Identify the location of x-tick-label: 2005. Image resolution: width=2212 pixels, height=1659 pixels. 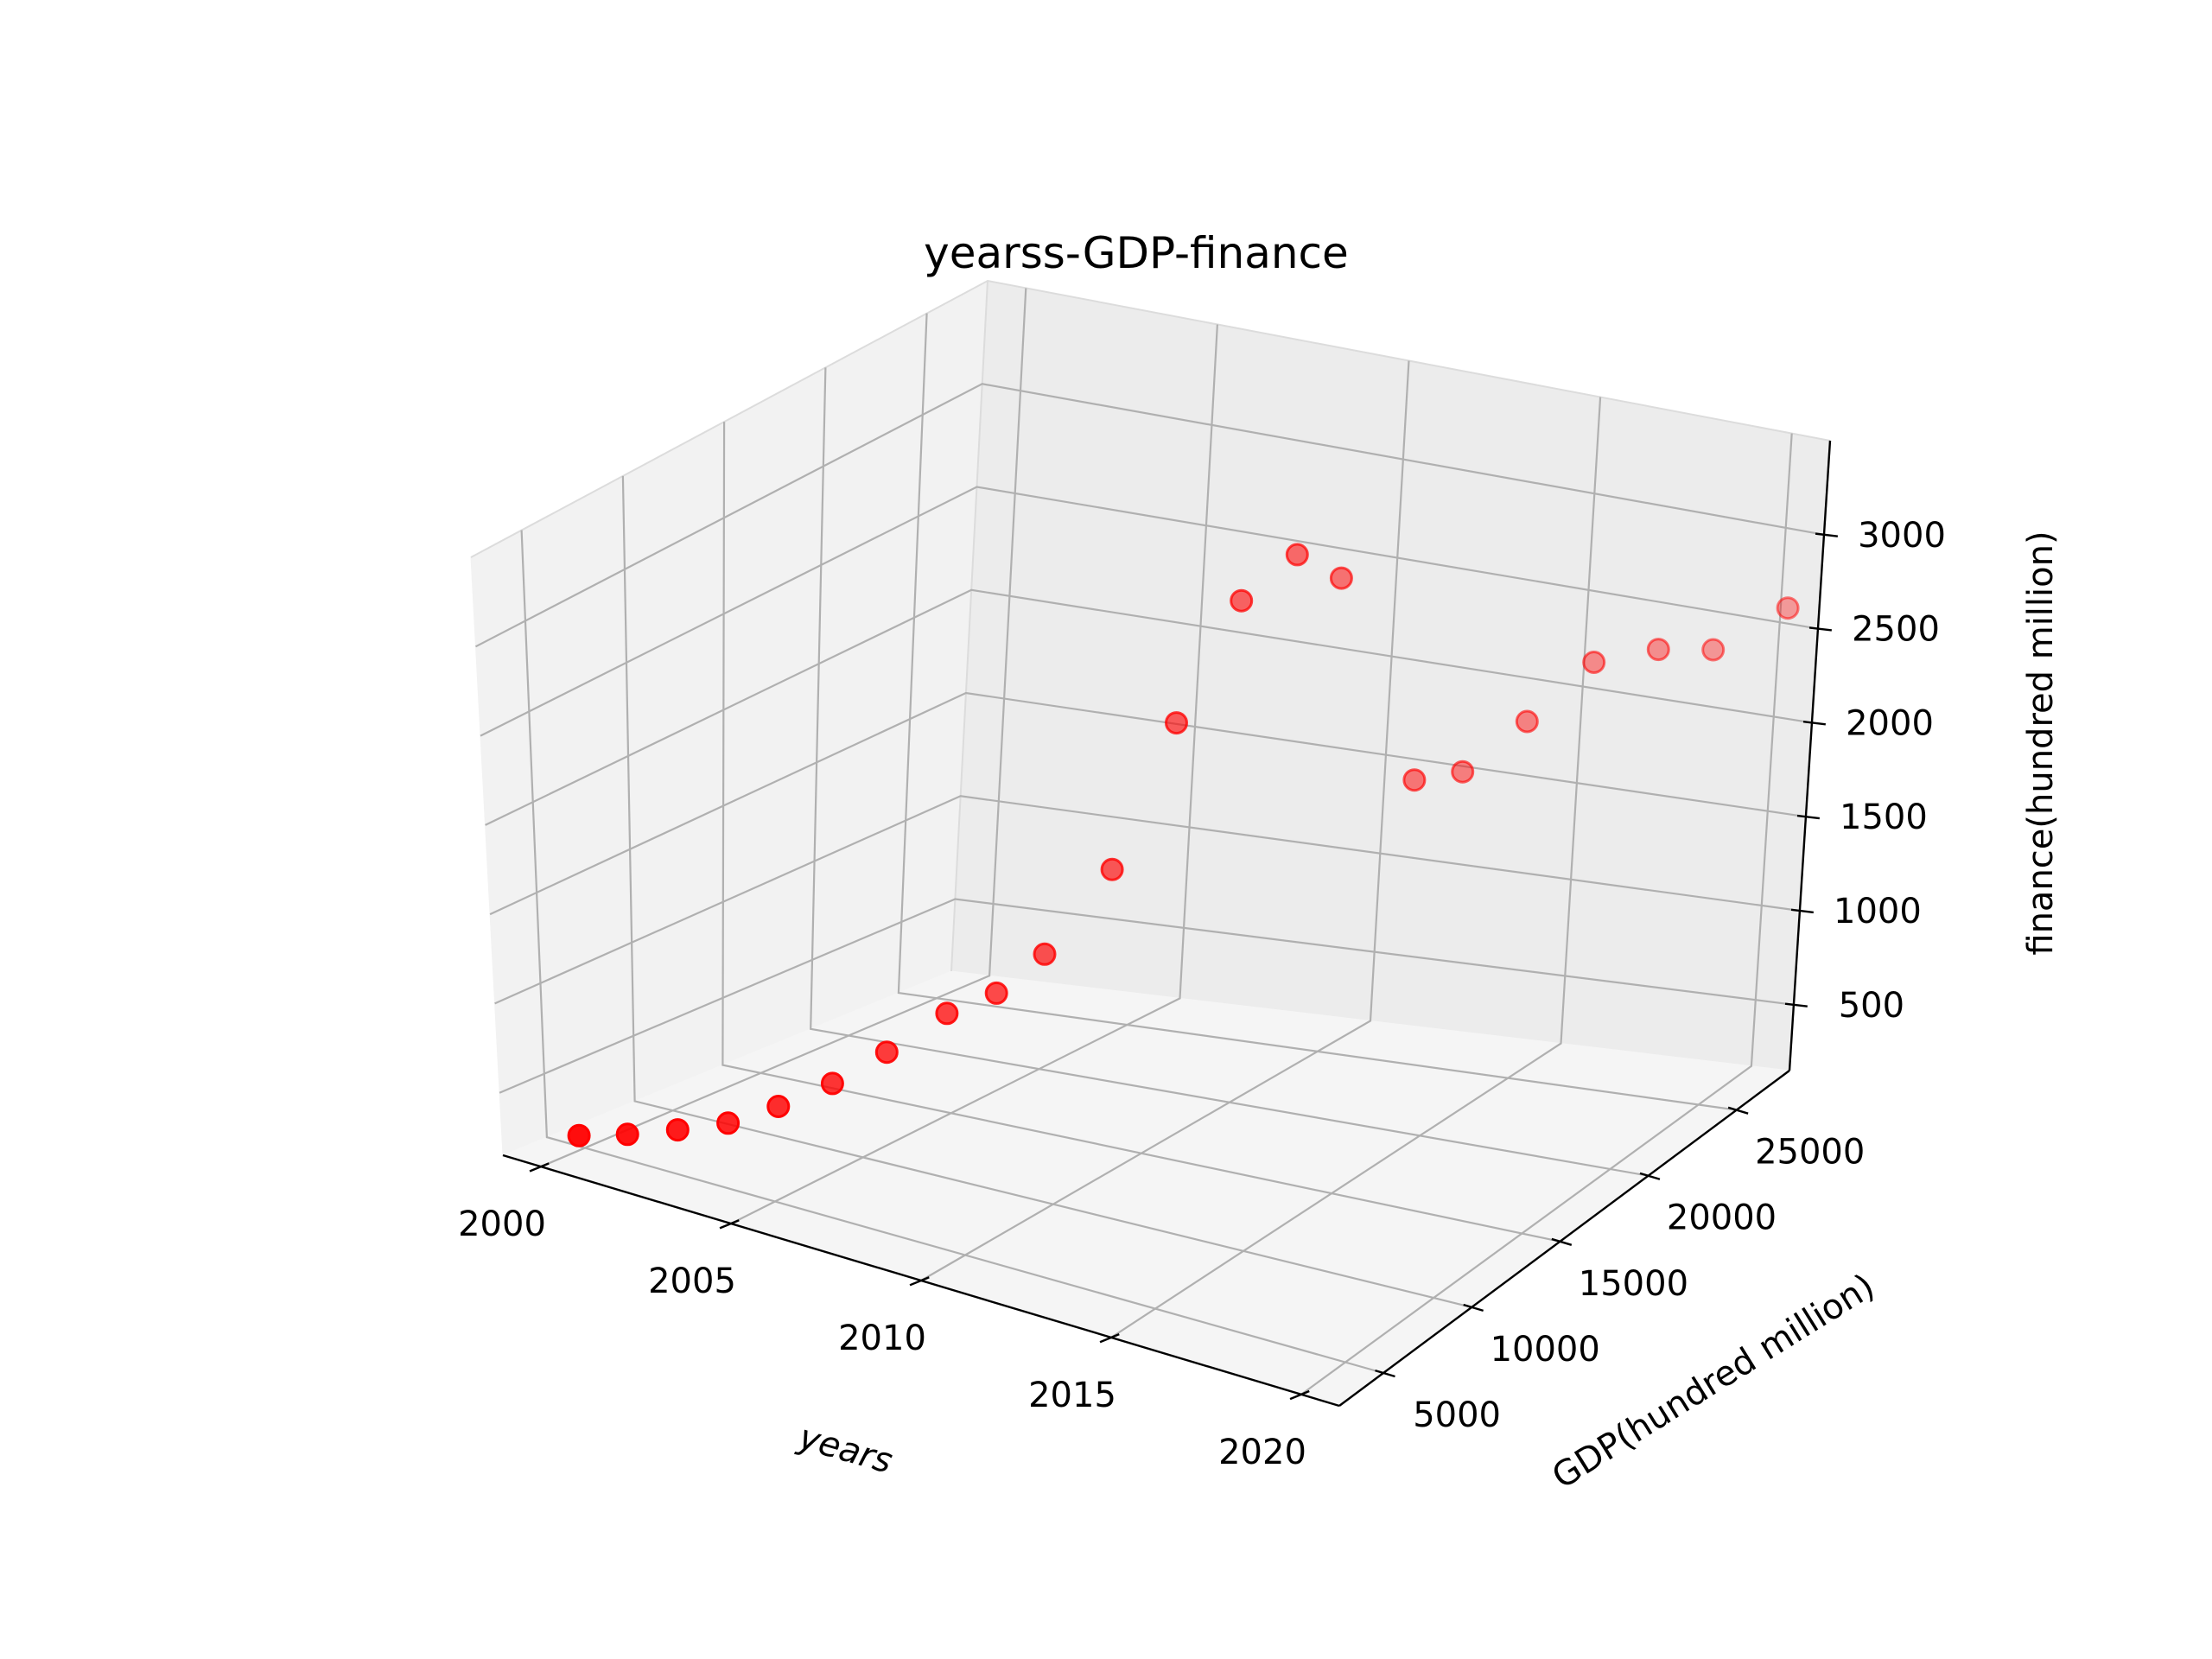
(692, 1281).